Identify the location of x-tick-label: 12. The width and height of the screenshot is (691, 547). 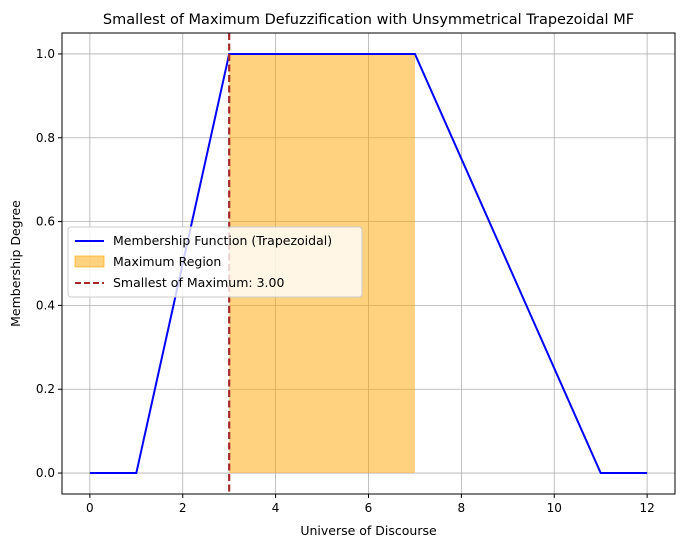
(646, 508).